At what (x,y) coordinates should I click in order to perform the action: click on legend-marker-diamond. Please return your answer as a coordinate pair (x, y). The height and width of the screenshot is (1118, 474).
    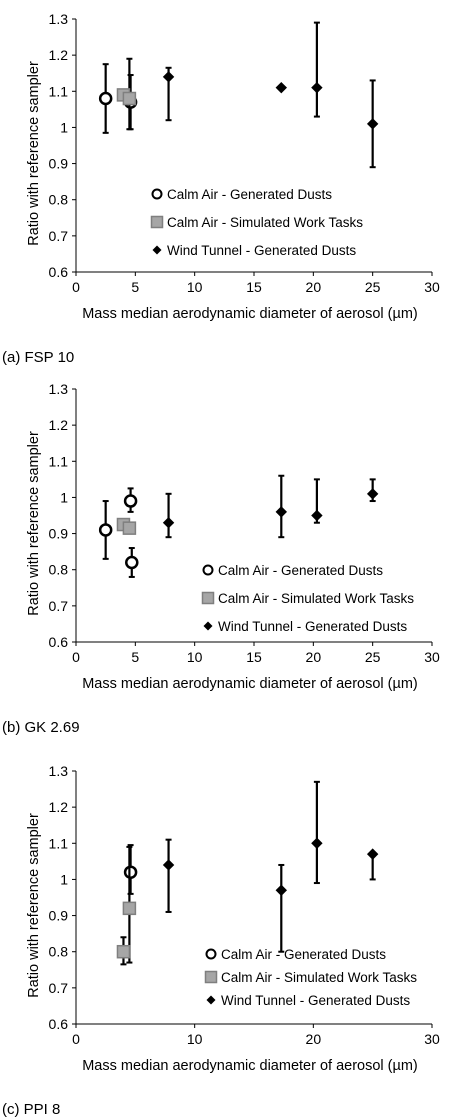
    Looking at the image, I should click on (208, 626).